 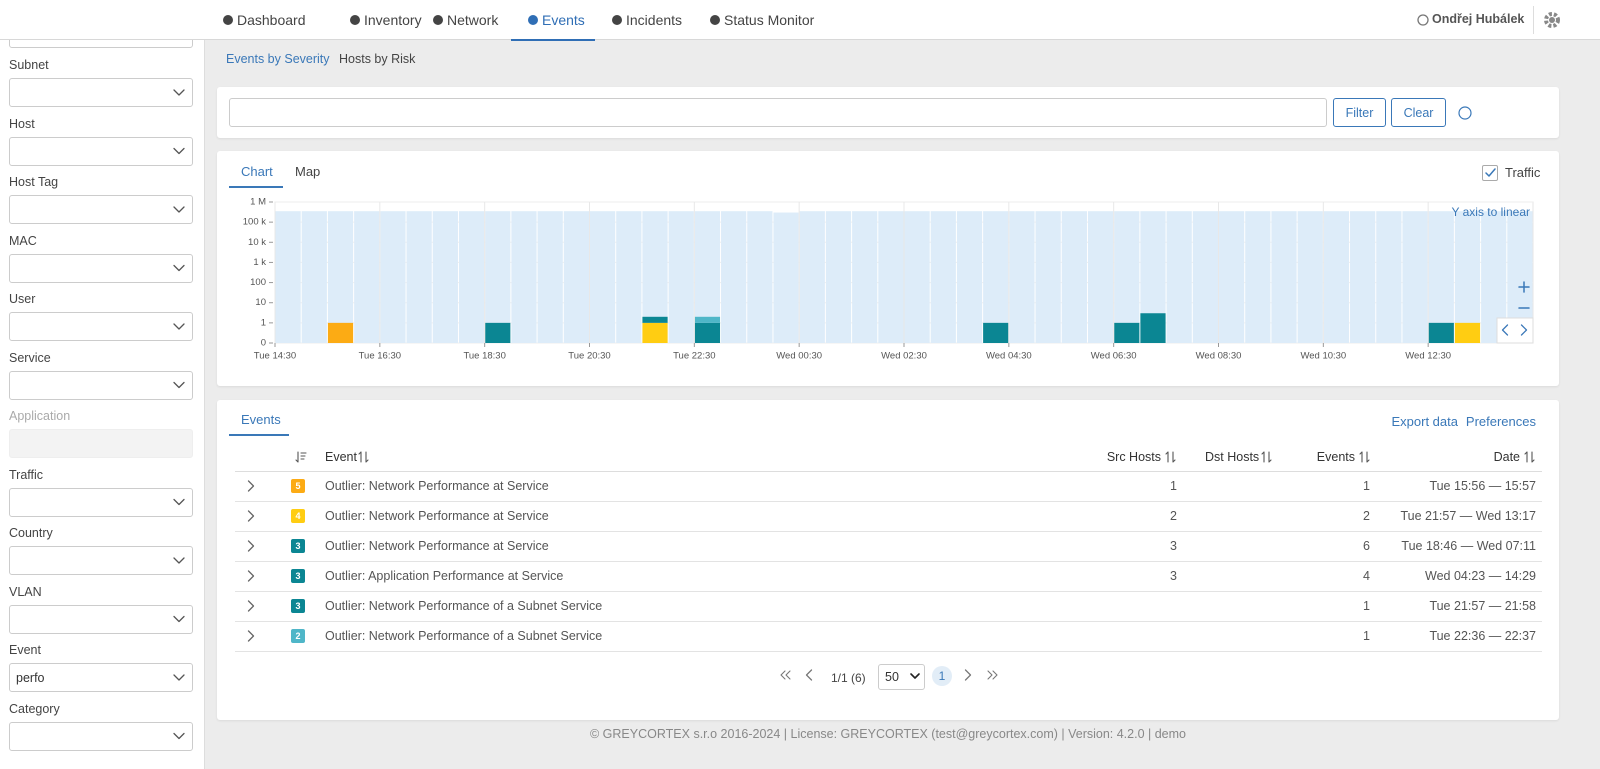 I want to click on nav-item: Inventory, so click(x=393, y=20).